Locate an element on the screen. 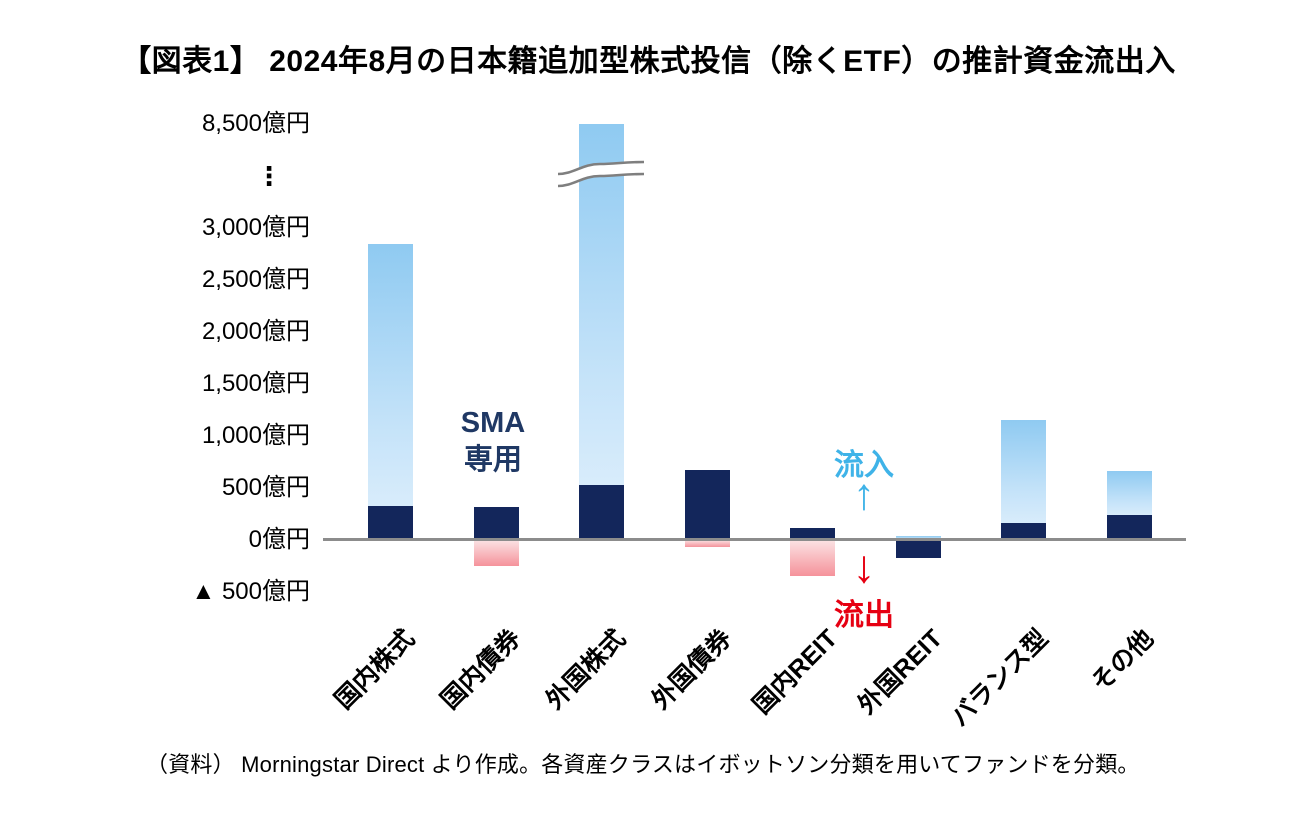 Image resolution: width=1297 pixels, height=815 pixels. y-tick-label: 0億円 is located at coordinates (279, 539).